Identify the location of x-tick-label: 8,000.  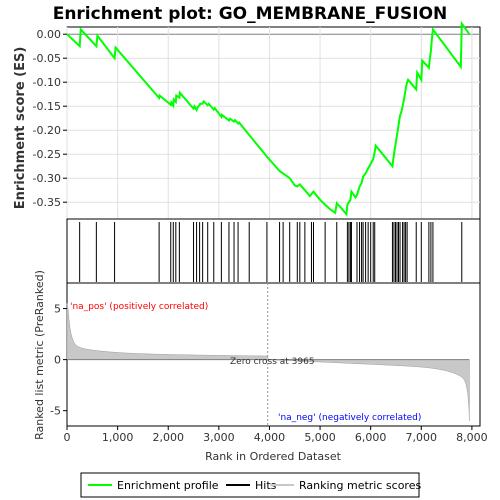
(472, 437).